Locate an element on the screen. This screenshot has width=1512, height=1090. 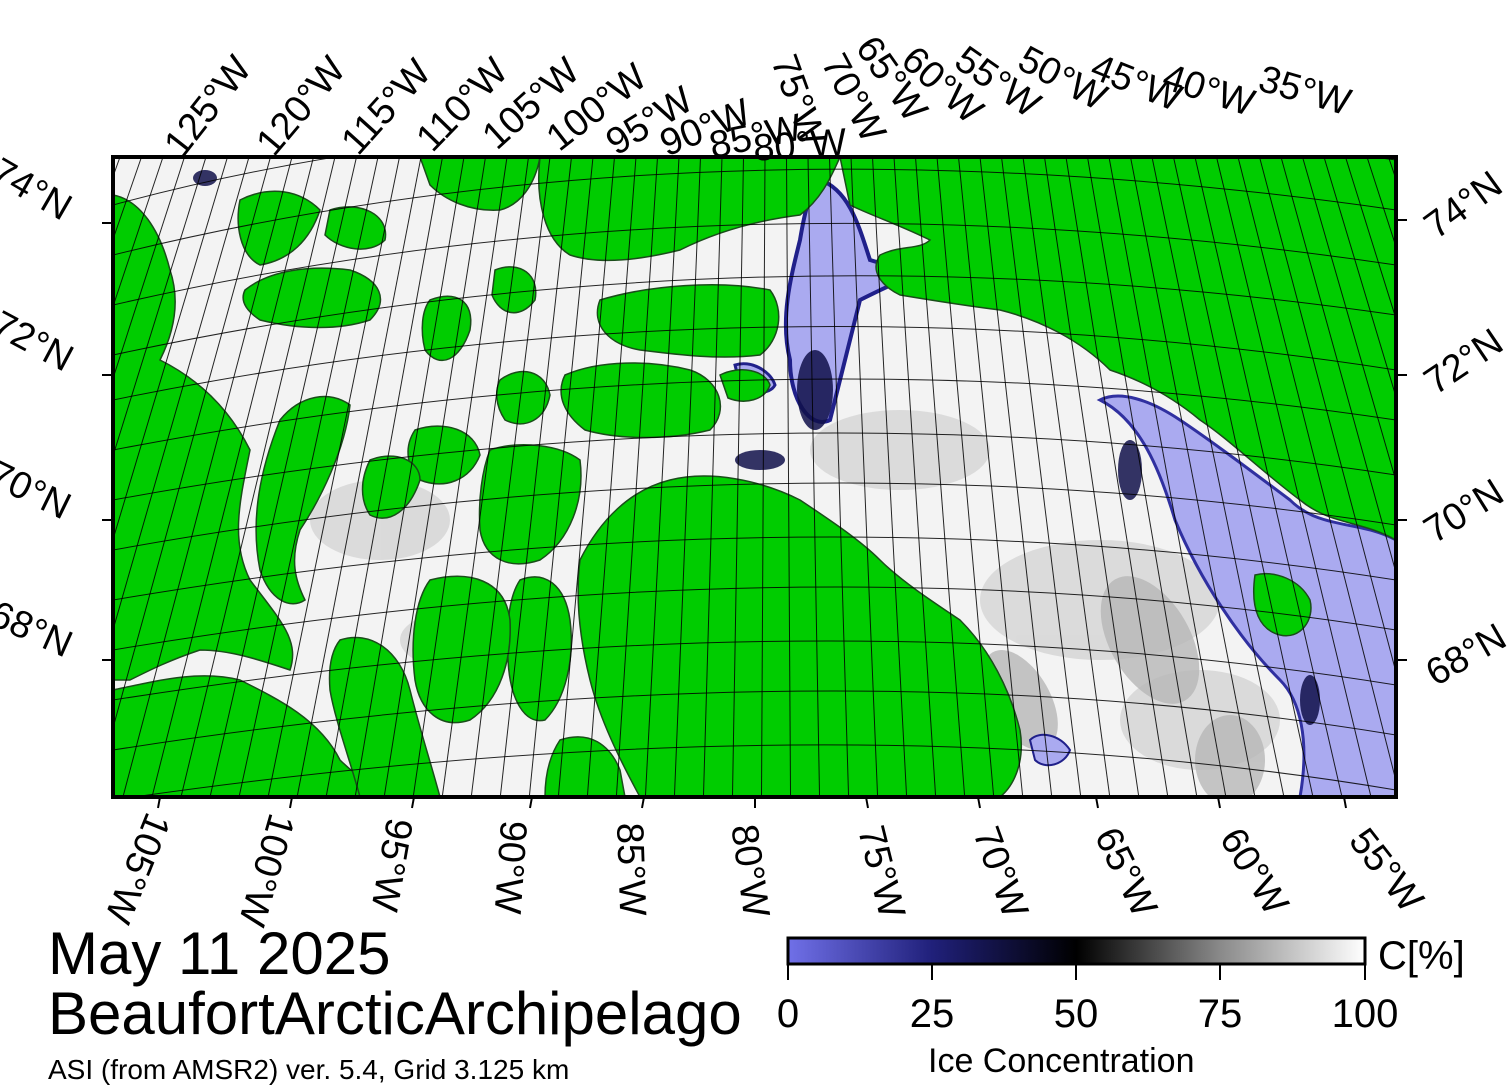
colorbar-tick-label: 50 is located at coordinates (1076, 1014).